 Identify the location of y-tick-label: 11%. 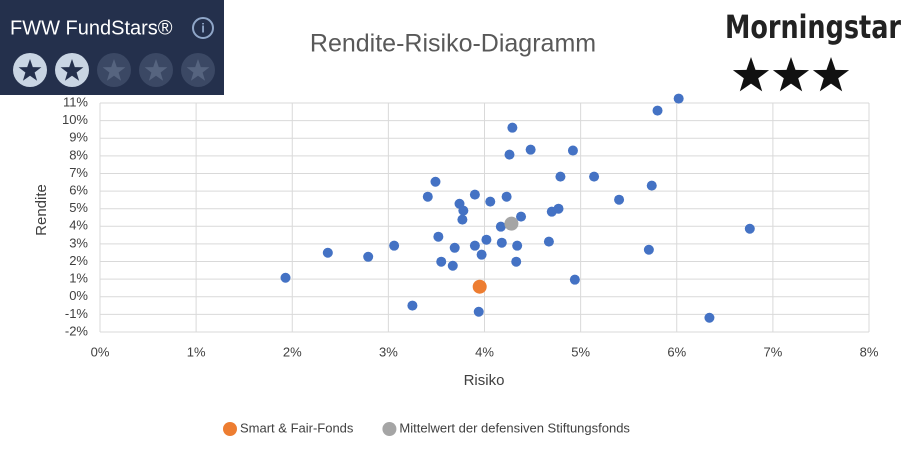
(75, 101).